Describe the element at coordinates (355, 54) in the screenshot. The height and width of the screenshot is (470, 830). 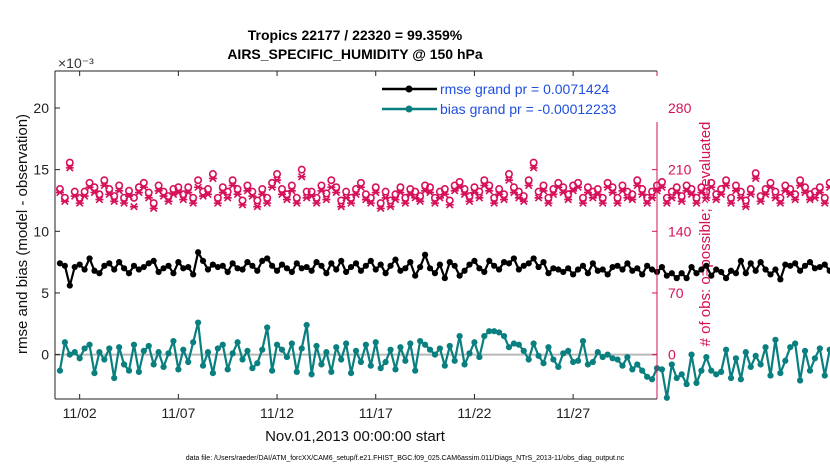
I see `chart-title-line2: AIRS_SPECIFIC_HUMIDITY @ 150 hPa` at that location.